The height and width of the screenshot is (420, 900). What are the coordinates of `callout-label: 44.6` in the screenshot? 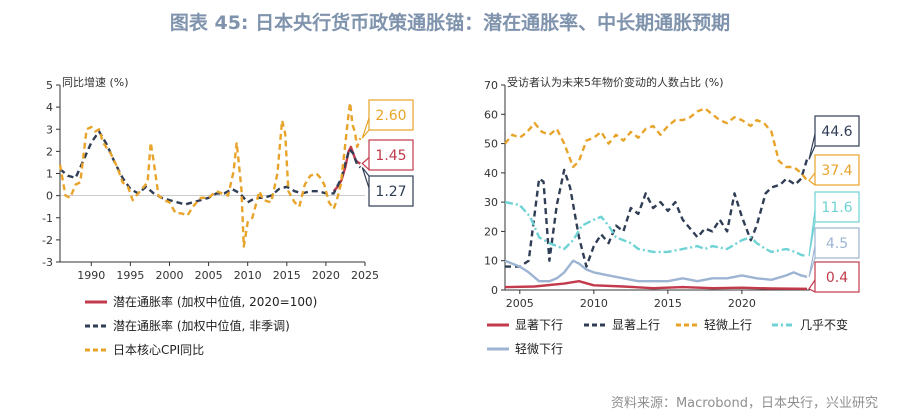 It's located at (836, 132).